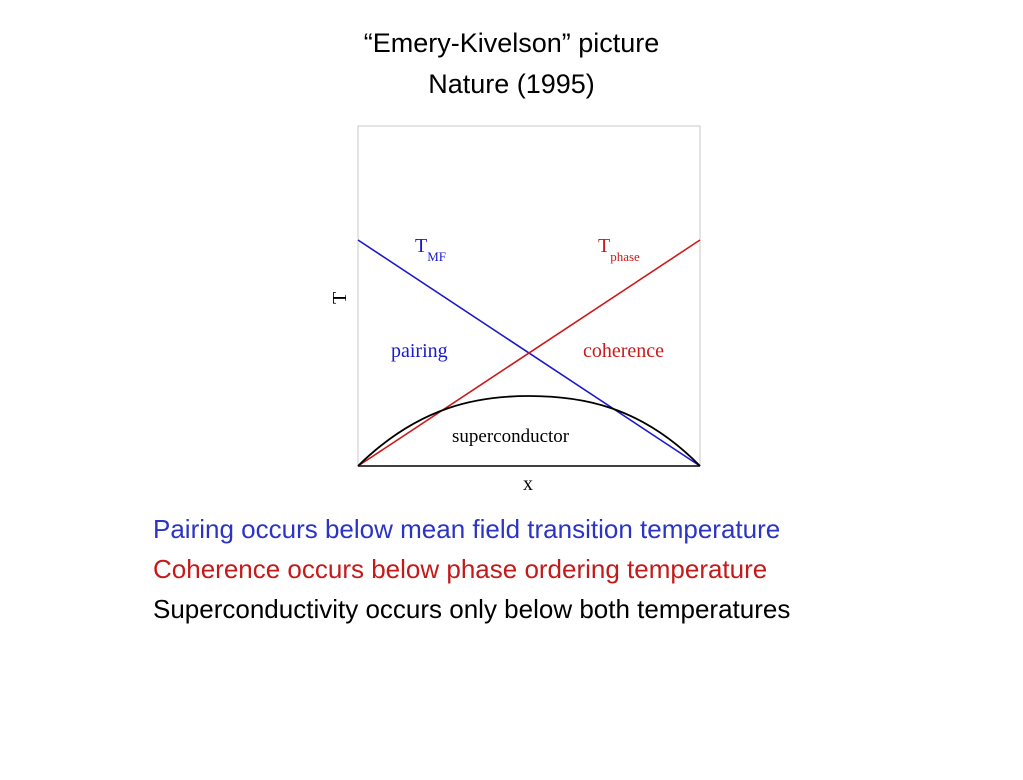 This screenshot has width=1023, height=780. Describe the element at coordinates (511, 436) in the screenshot. I see `region-superconductor: superconductor` at that location.